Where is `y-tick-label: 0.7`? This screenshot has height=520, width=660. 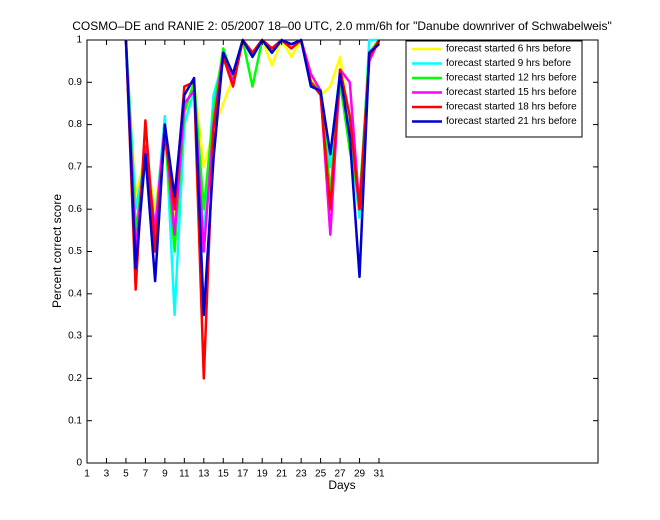 y-tick-label: 0.7 is located at coordinates (75, 167).